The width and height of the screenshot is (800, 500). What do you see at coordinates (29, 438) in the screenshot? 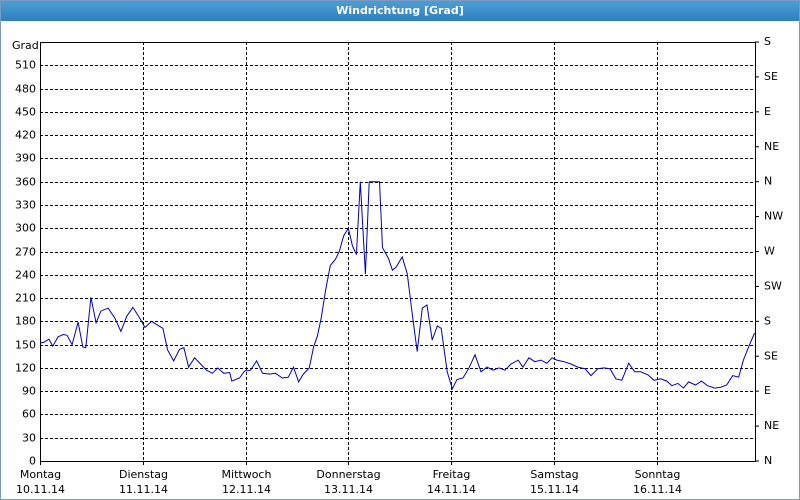
I see `y-tick-label: 30` at bounding box center [29, 438].